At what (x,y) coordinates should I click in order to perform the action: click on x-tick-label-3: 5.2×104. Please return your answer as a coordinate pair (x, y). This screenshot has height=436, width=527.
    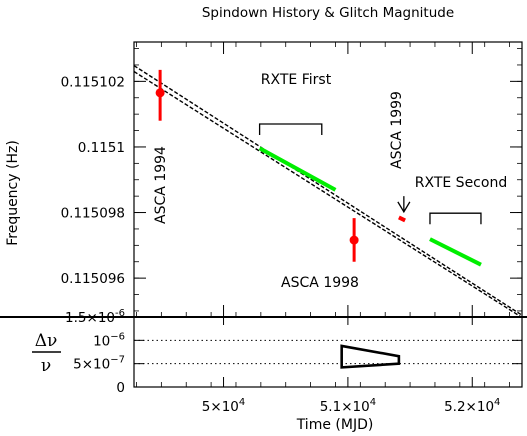
    Looking at the image, I should click on (472, 406).